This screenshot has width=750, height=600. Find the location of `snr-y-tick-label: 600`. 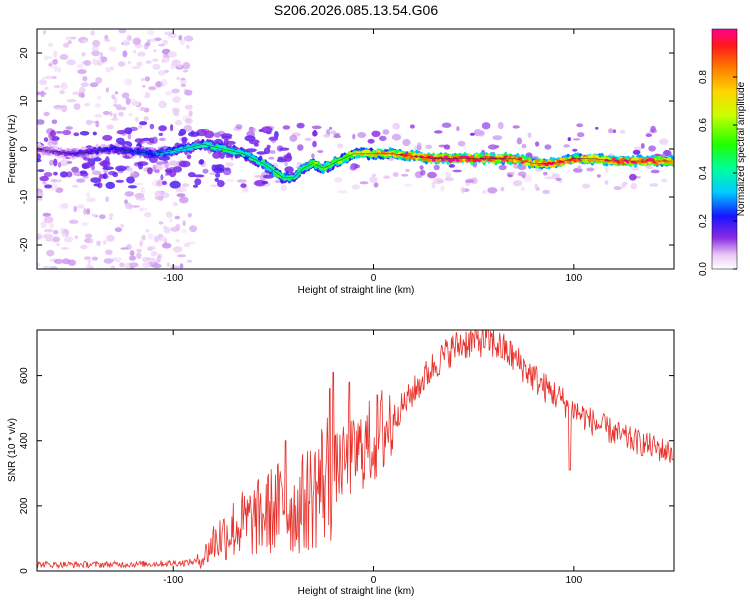

snr-y-tick-label: 600 is located at coordinates (24, 375).